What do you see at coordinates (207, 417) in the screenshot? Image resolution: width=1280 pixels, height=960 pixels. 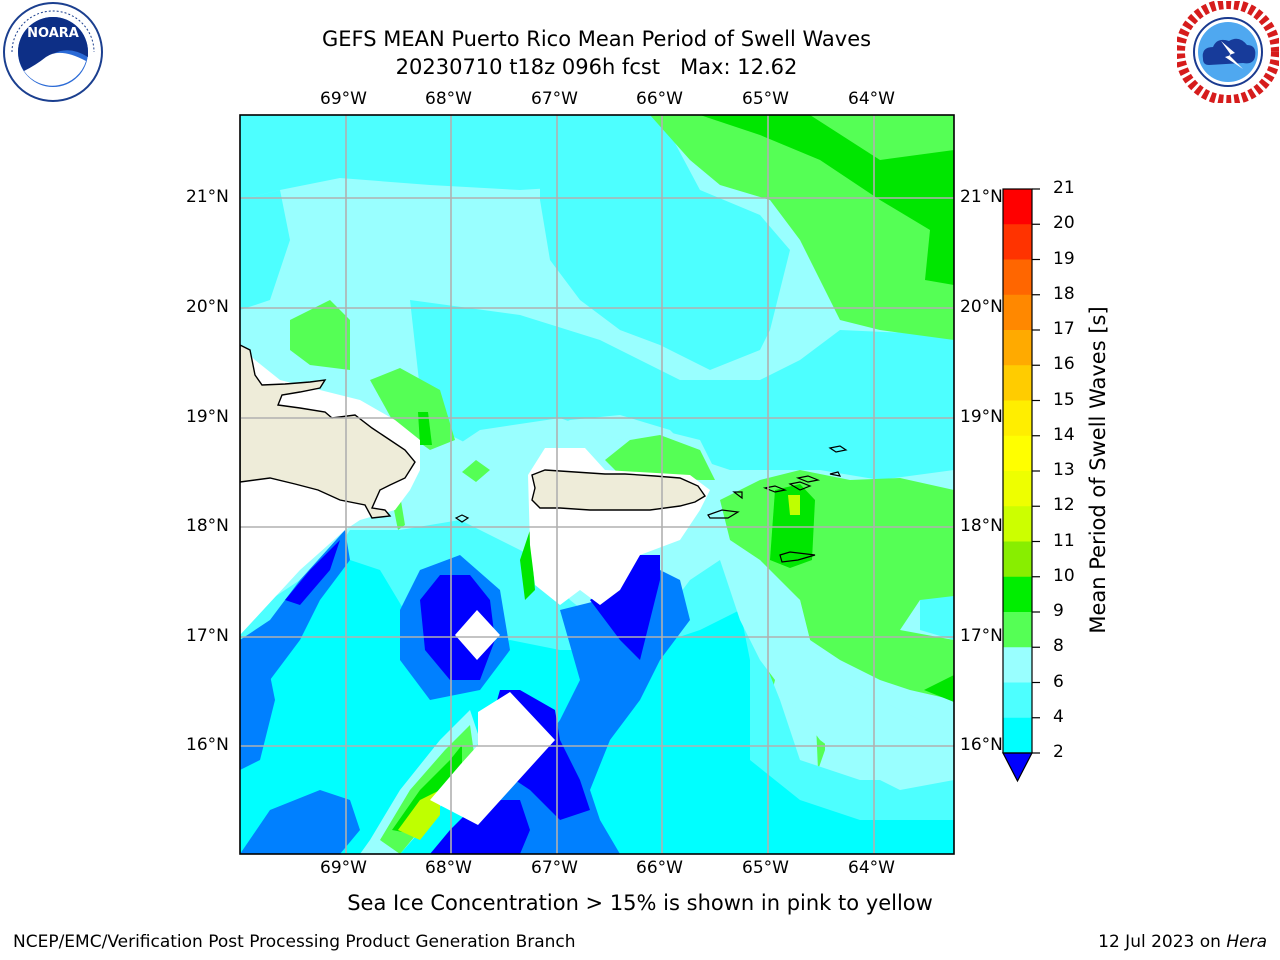 I see `lat-label-left-19n: 19°N` at bounding box center [207, 417].